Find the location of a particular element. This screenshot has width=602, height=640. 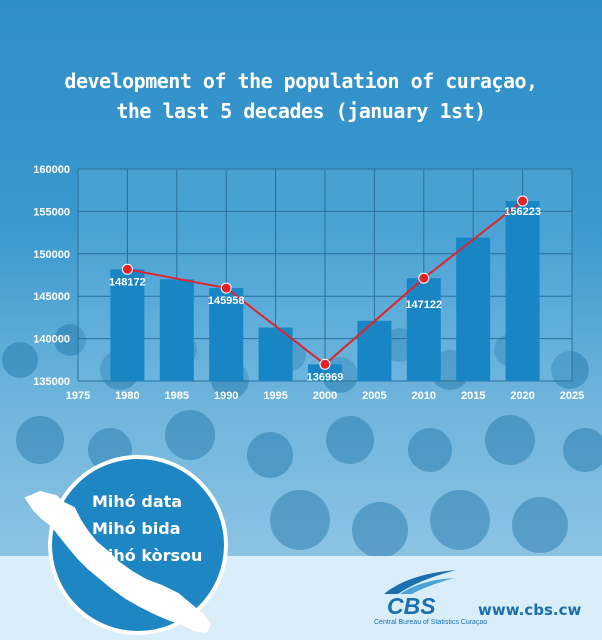

slogan-text: Mihó data Mihó bida Mihó kòrsou is located at coordinates (147, 528).